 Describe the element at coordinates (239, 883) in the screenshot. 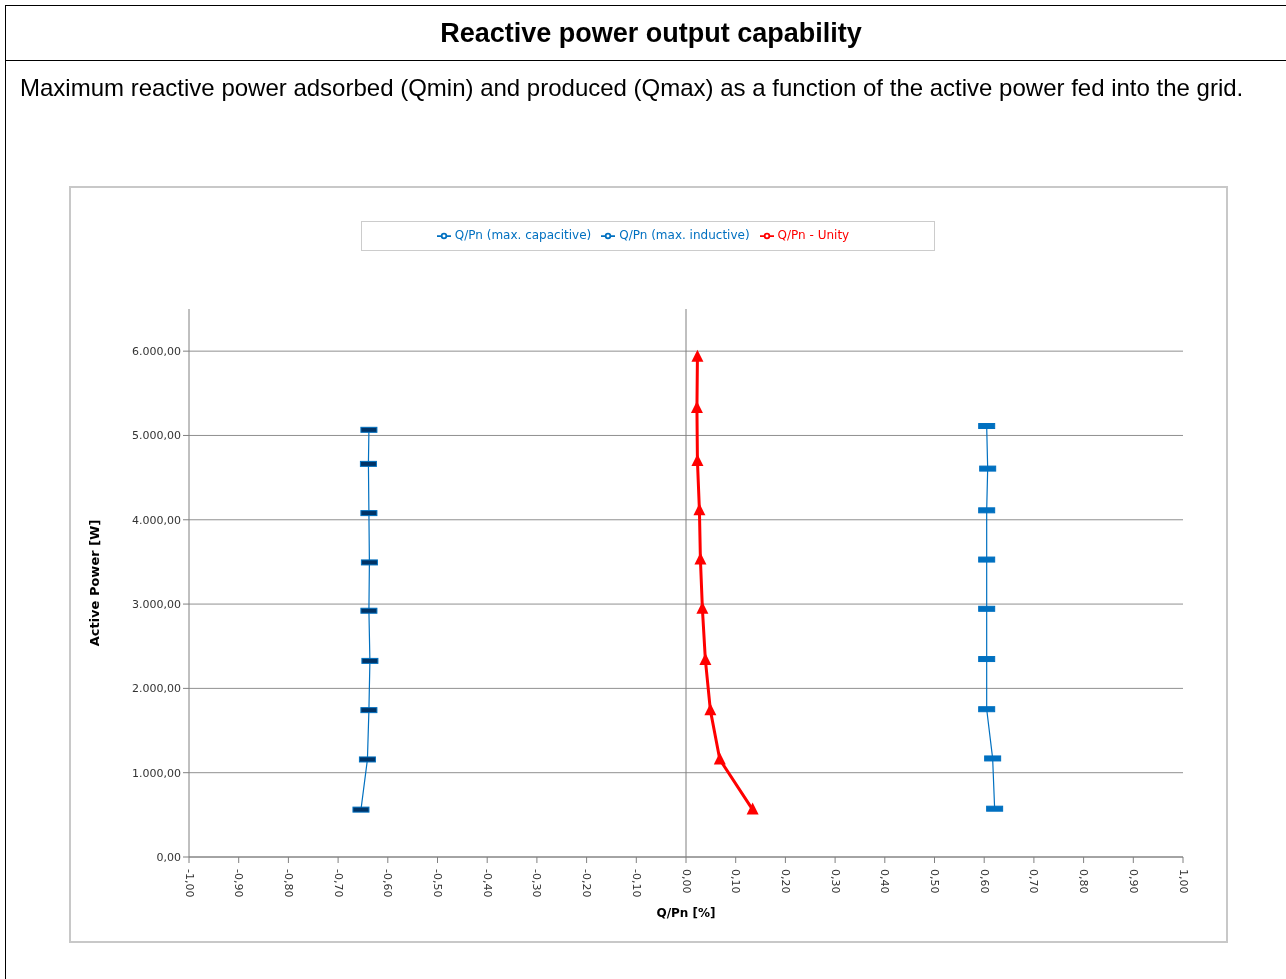

I see `x-tick-label: -0,90` at that location.